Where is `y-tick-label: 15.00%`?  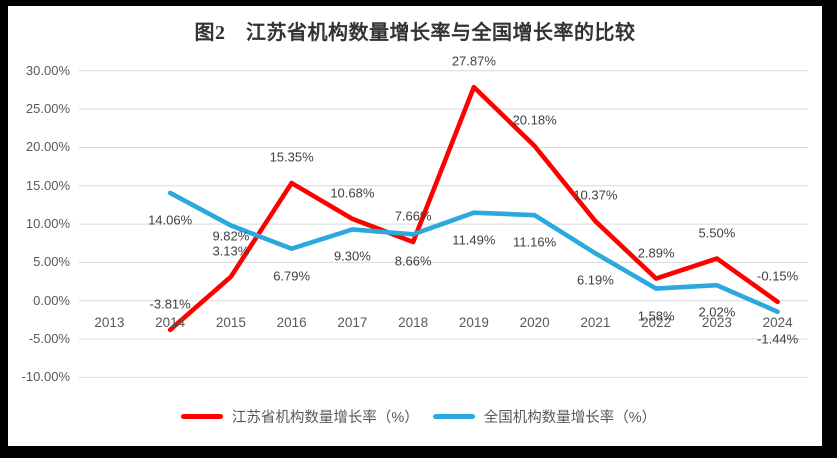 y-tick-label: 15.00% is located at coordinates (47, 185).